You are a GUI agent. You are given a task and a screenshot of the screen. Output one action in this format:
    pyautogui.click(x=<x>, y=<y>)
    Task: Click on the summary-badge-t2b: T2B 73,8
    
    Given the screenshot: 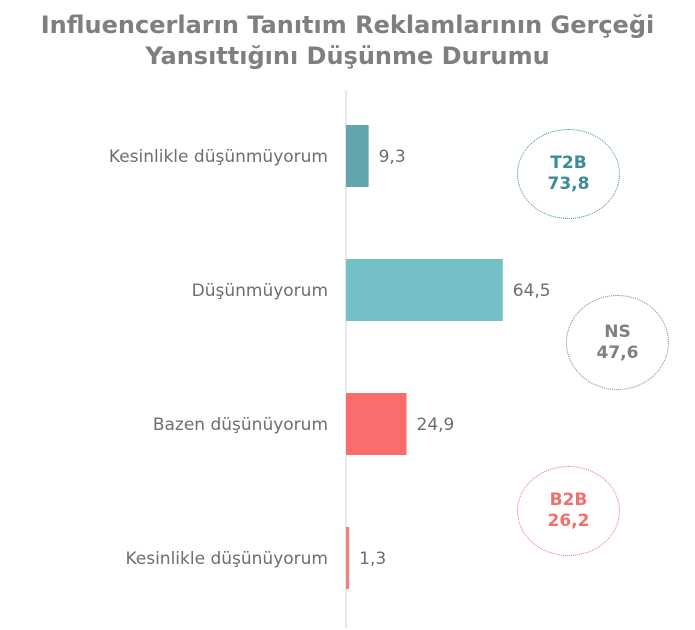 What is the action you would take?
    pyautogui.click(x=568, y=174)
    